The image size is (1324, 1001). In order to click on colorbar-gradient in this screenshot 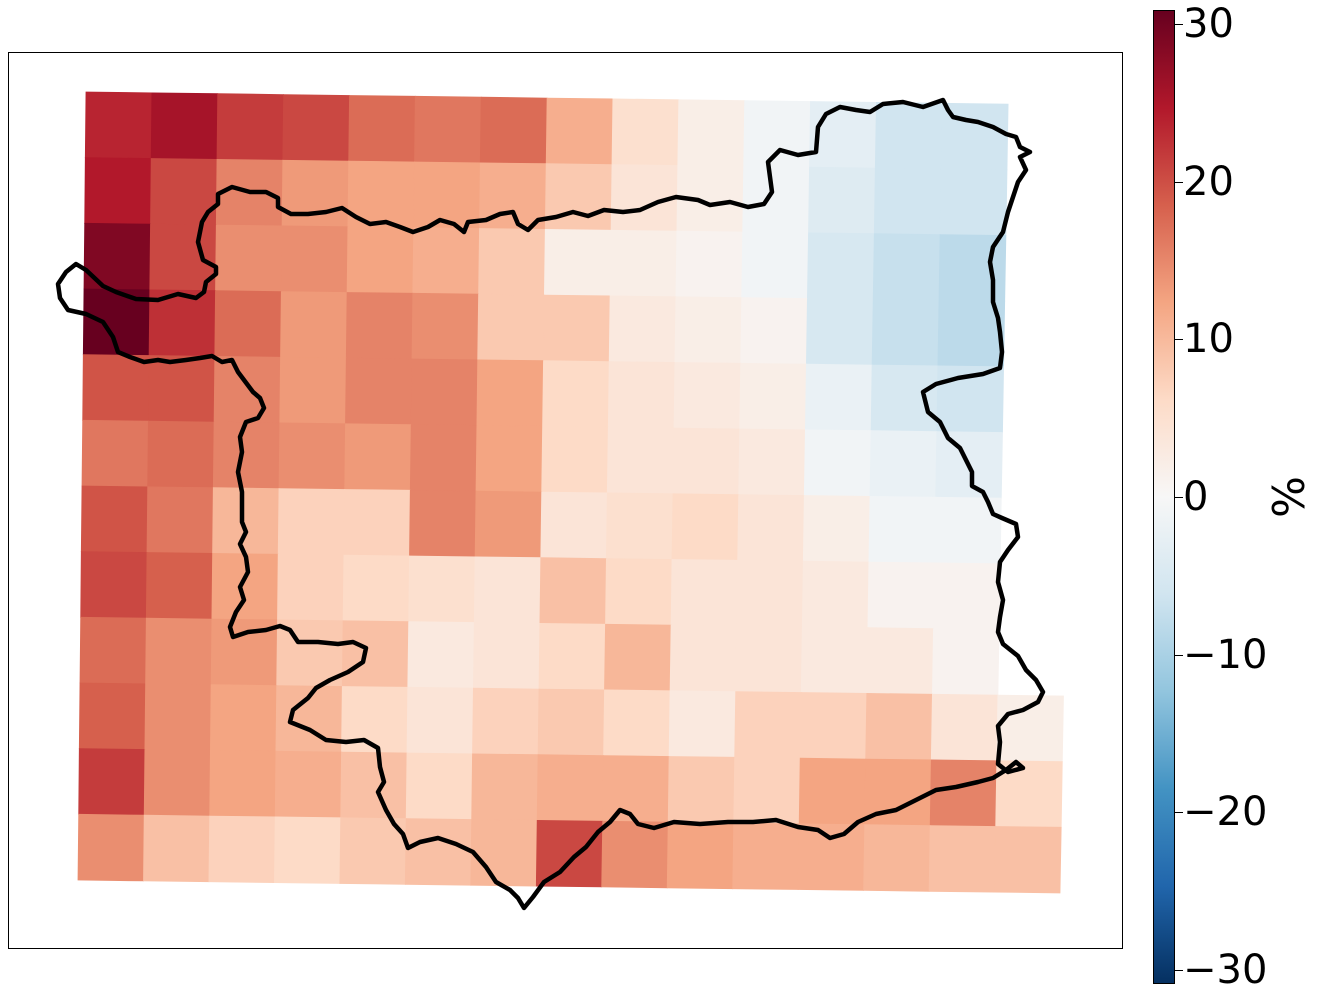, I will do `click(1164, 497)`.